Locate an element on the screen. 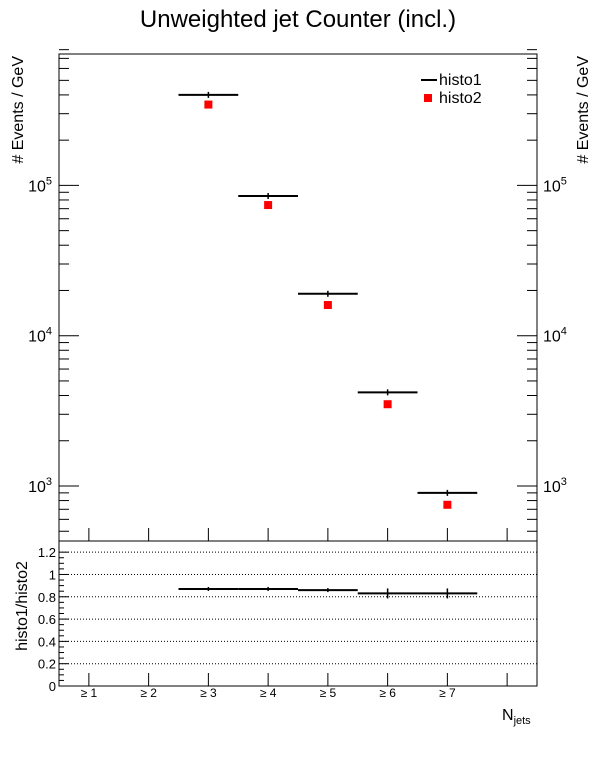 The height and width of the screenshot is (777, 596). x-axis-label-main: N is located at coordinates (508, 715).